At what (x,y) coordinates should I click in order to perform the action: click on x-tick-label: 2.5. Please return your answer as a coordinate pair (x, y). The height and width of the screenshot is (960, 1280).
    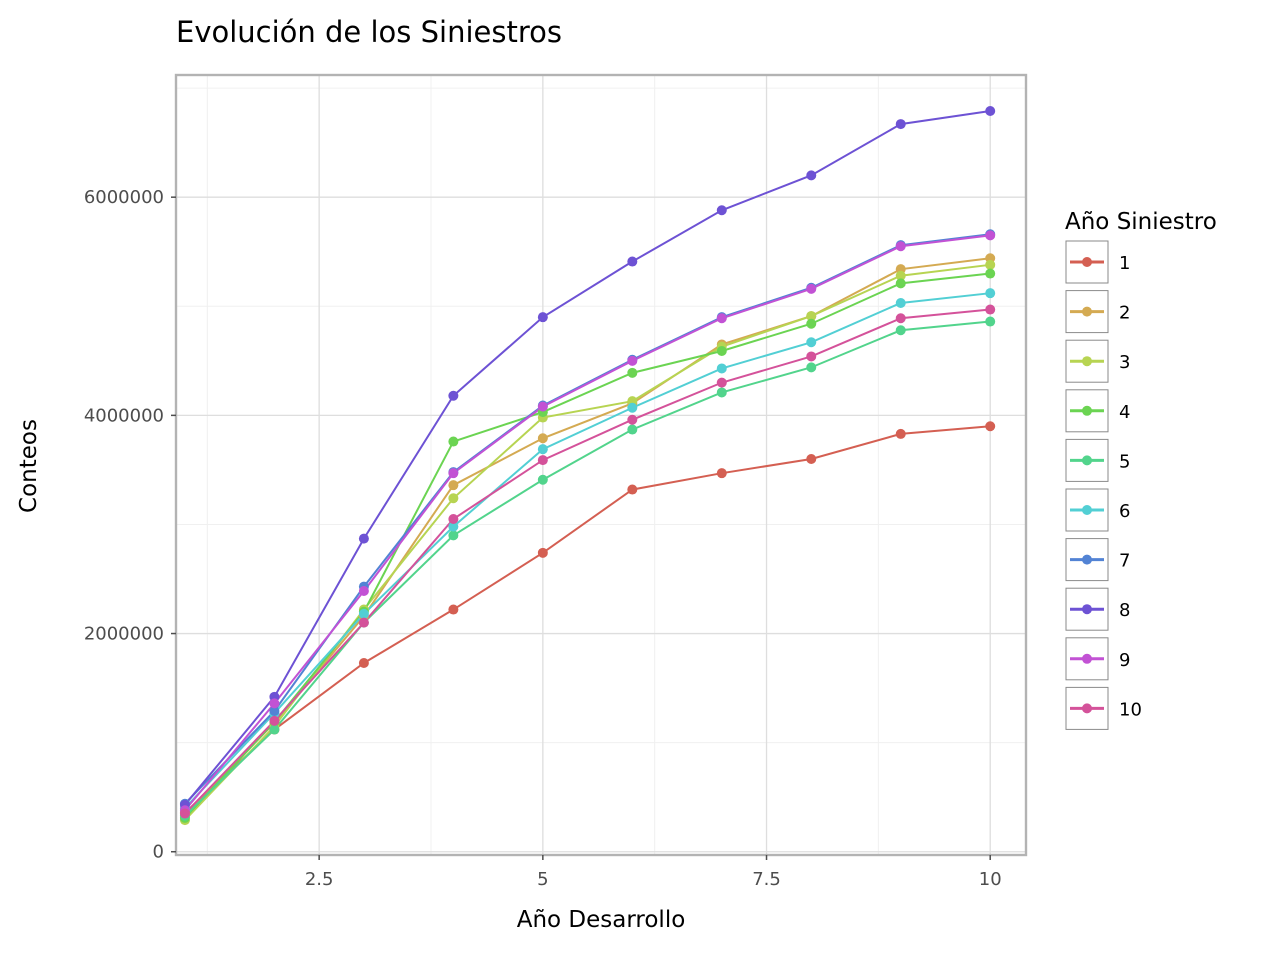
    Looking at the image, I should click on (319, 879).